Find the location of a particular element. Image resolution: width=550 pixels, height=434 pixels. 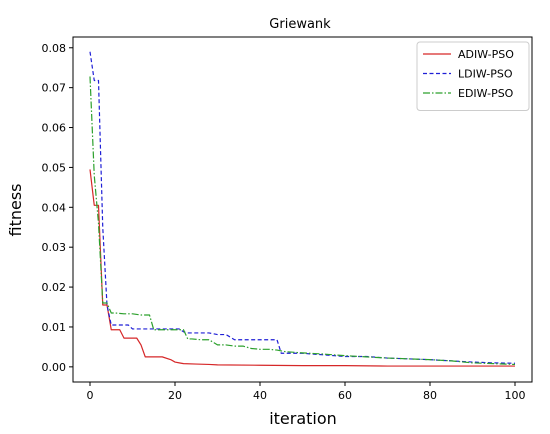

legend: ADIW-PSO LDIW-PSO EDIW-PSO is located at coordinates (473, 76).